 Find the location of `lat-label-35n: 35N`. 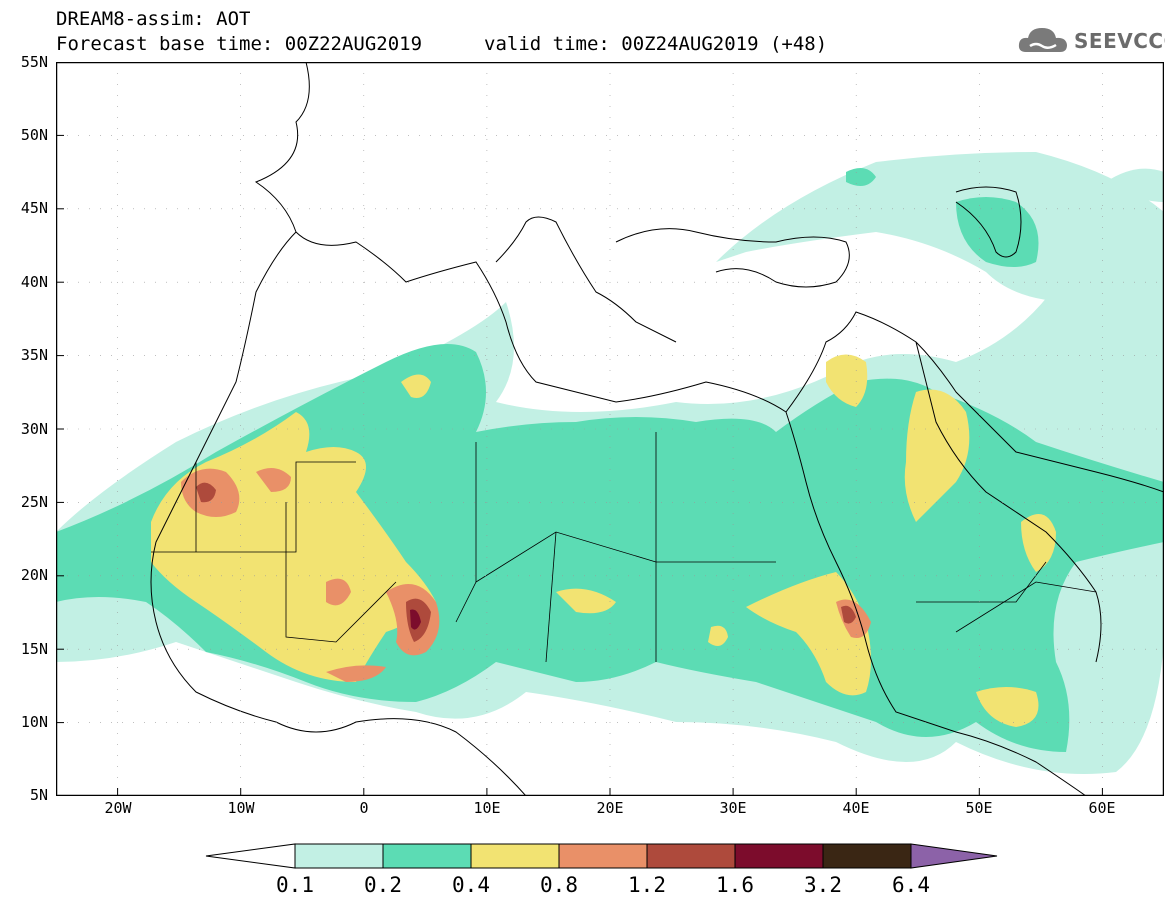

lat-label-35n: 35N is located at coordinates (34, 355).